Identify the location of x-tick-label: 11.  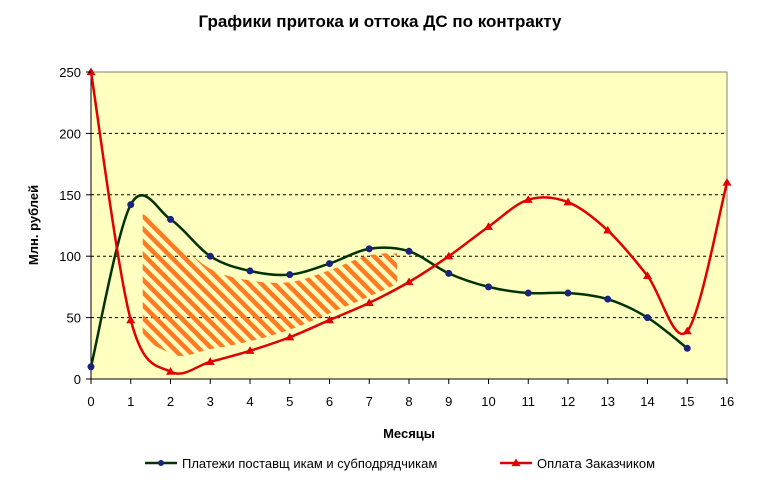
(529, 401).